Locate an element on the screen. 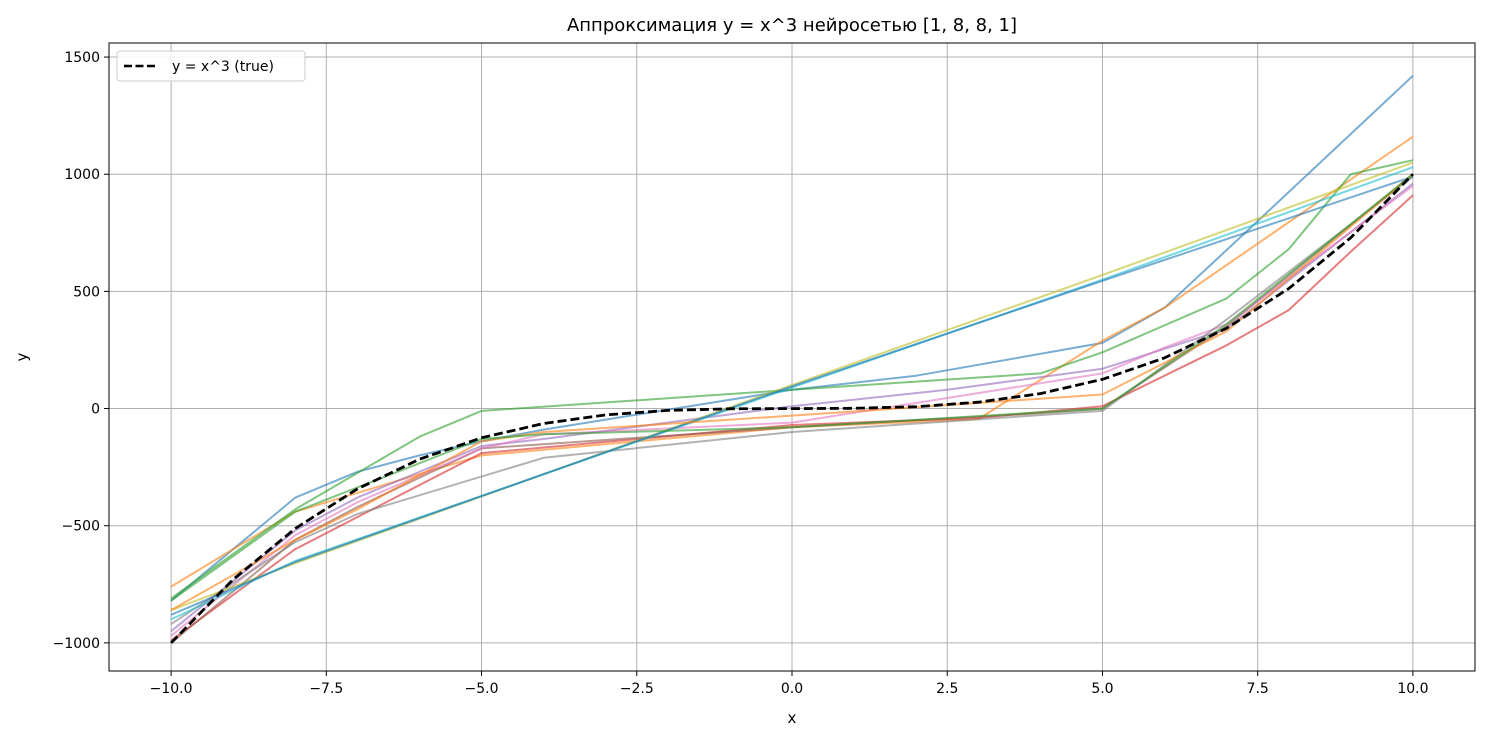  legend: y = x^3 (true) is located at coordinates (211, 66).